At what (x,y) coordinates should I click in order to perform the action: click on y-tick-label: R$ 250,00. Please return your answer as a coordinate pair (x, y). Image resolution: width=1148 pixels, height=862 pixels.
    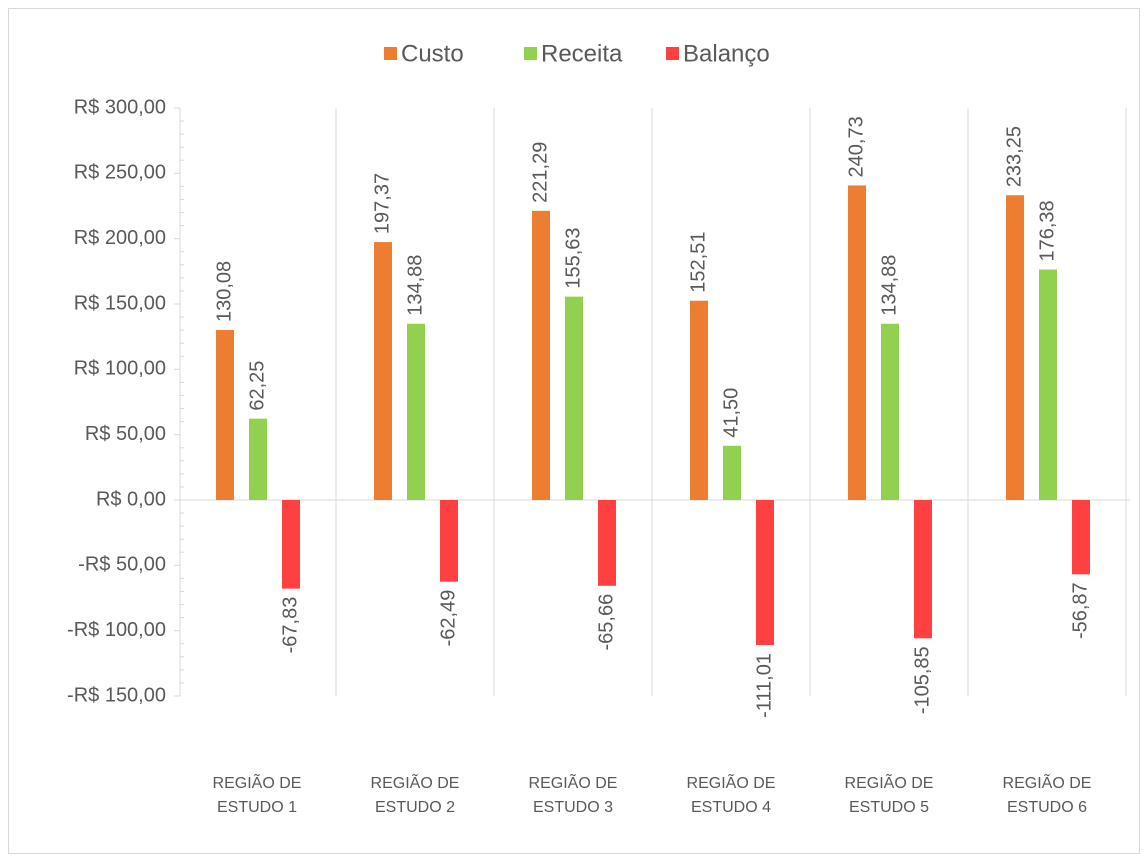
    Looking at the image, I should click on (120, 173).